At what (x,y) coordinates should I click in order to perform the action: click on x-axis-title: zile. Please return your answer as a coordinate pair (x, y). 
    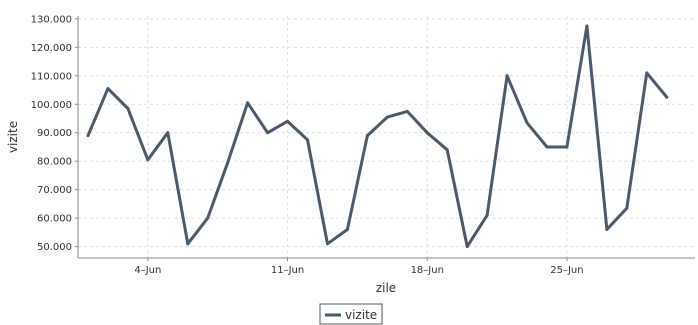
    Looking at the image, I should click on (386, 288).